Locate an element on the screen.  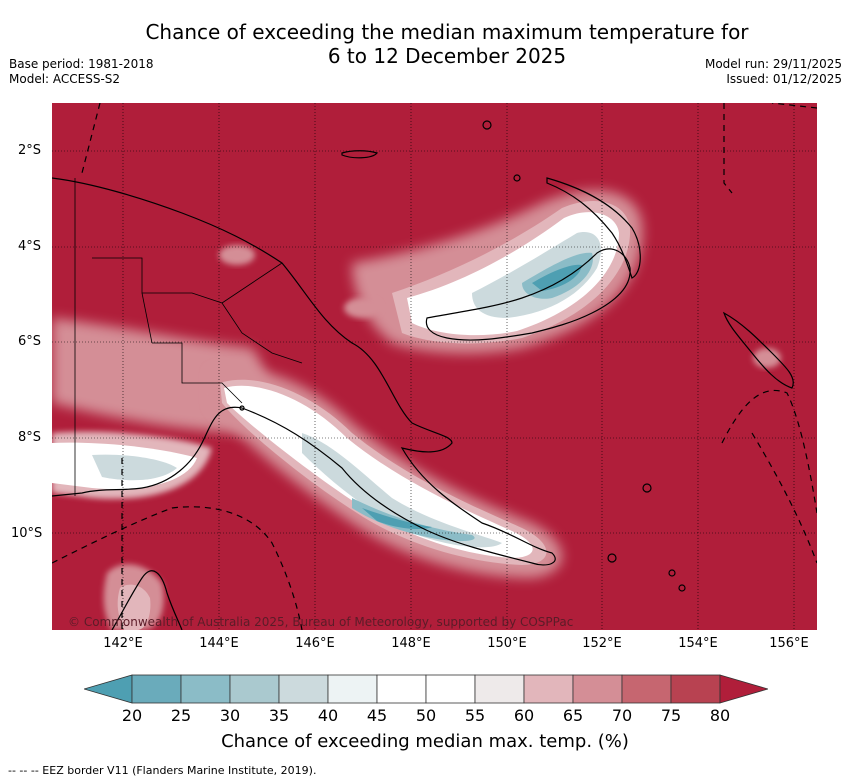
colorbar-tick-label: 60 is located at coordinates (524, 715).